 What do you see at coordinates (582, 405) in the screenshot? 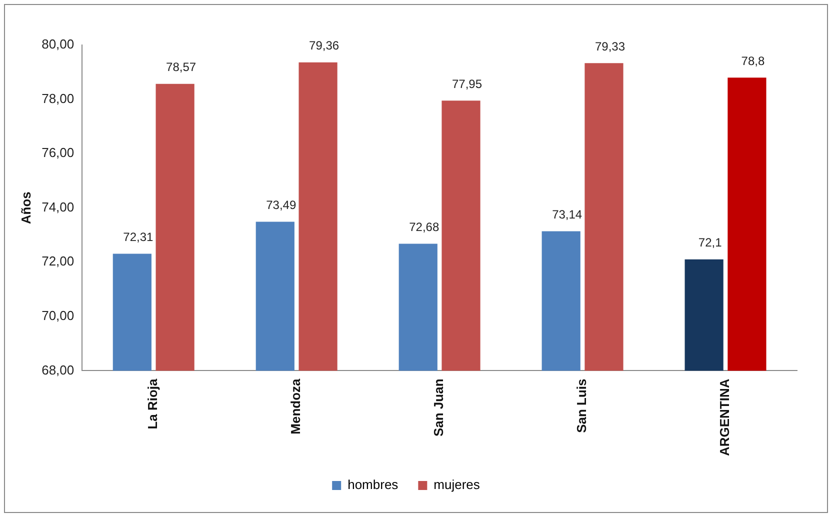
I see `x-tick-label: San Luis` at bounding box center [582, 405].